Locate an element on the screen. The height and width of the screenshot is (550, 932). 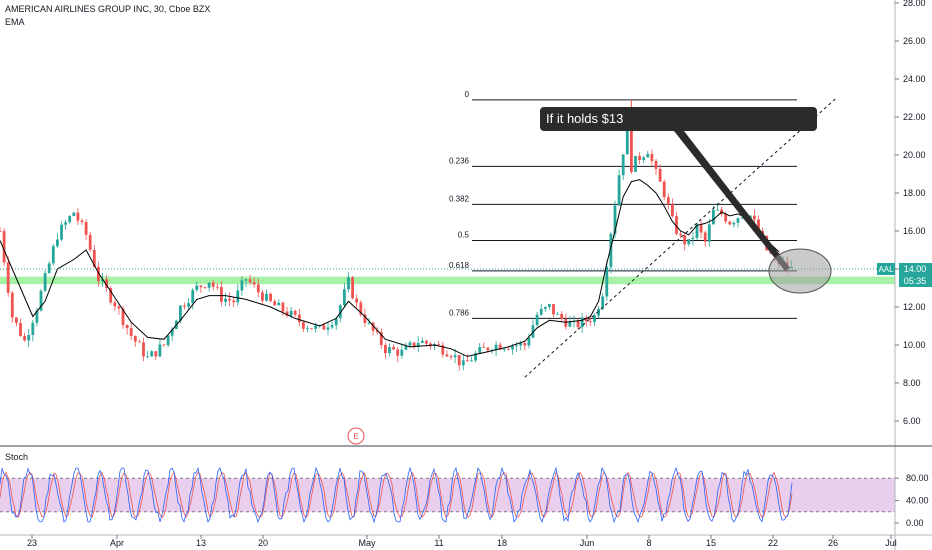
time-tick-label: 23 is located at coordinates (32, 543).